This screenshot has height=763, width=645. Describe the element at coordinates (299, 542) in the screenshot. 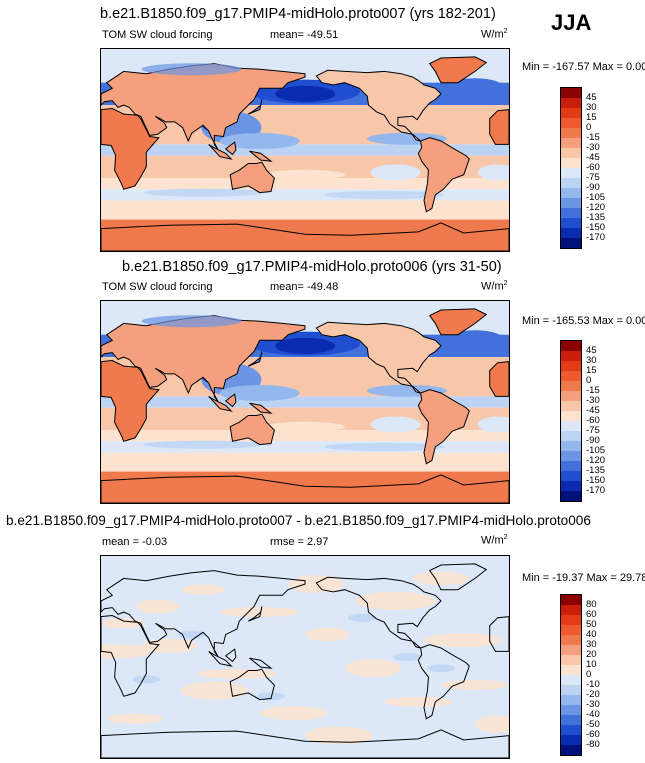

I see `panel3-rmse: rmse = 2.97` at that location.